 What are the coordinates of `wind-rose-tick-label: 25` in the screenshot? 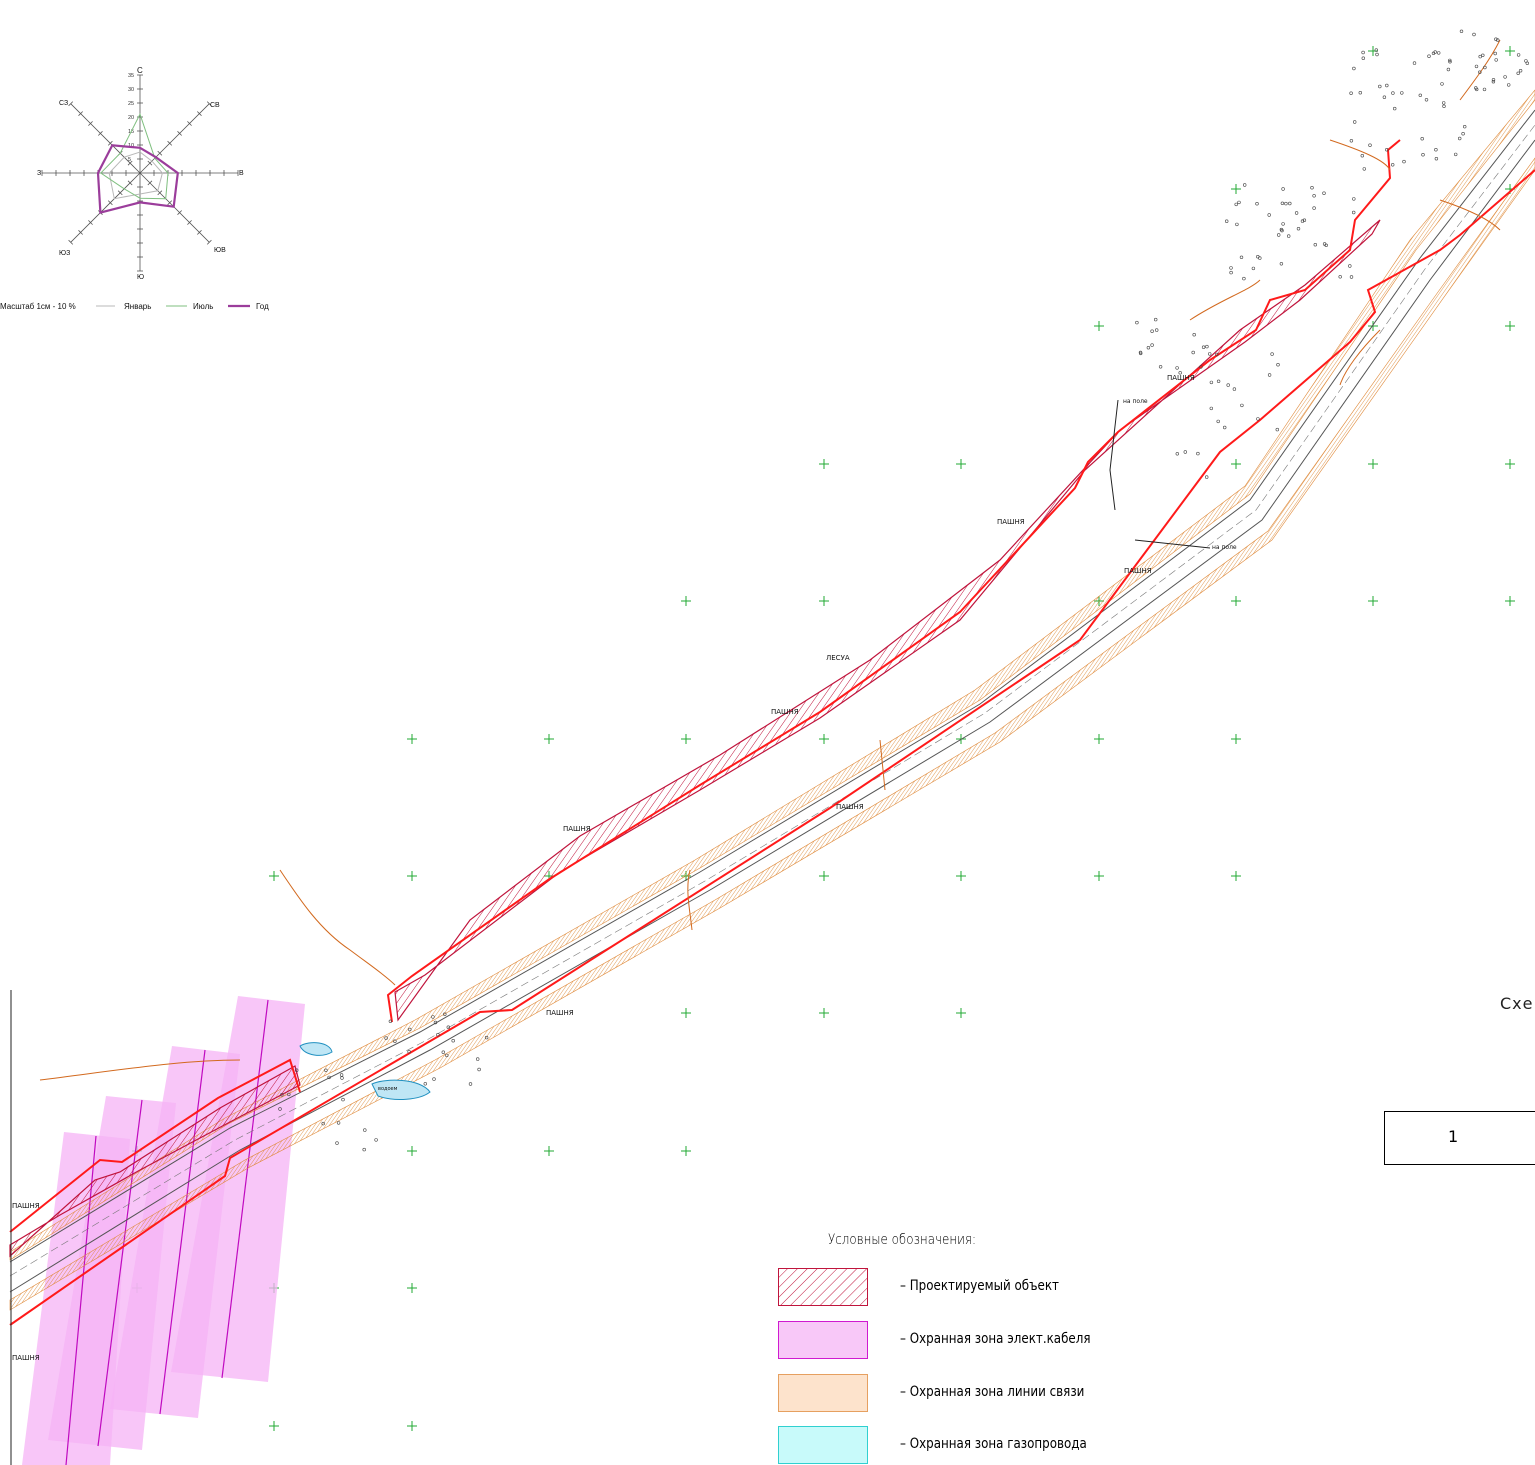 It's located at (131, 104).